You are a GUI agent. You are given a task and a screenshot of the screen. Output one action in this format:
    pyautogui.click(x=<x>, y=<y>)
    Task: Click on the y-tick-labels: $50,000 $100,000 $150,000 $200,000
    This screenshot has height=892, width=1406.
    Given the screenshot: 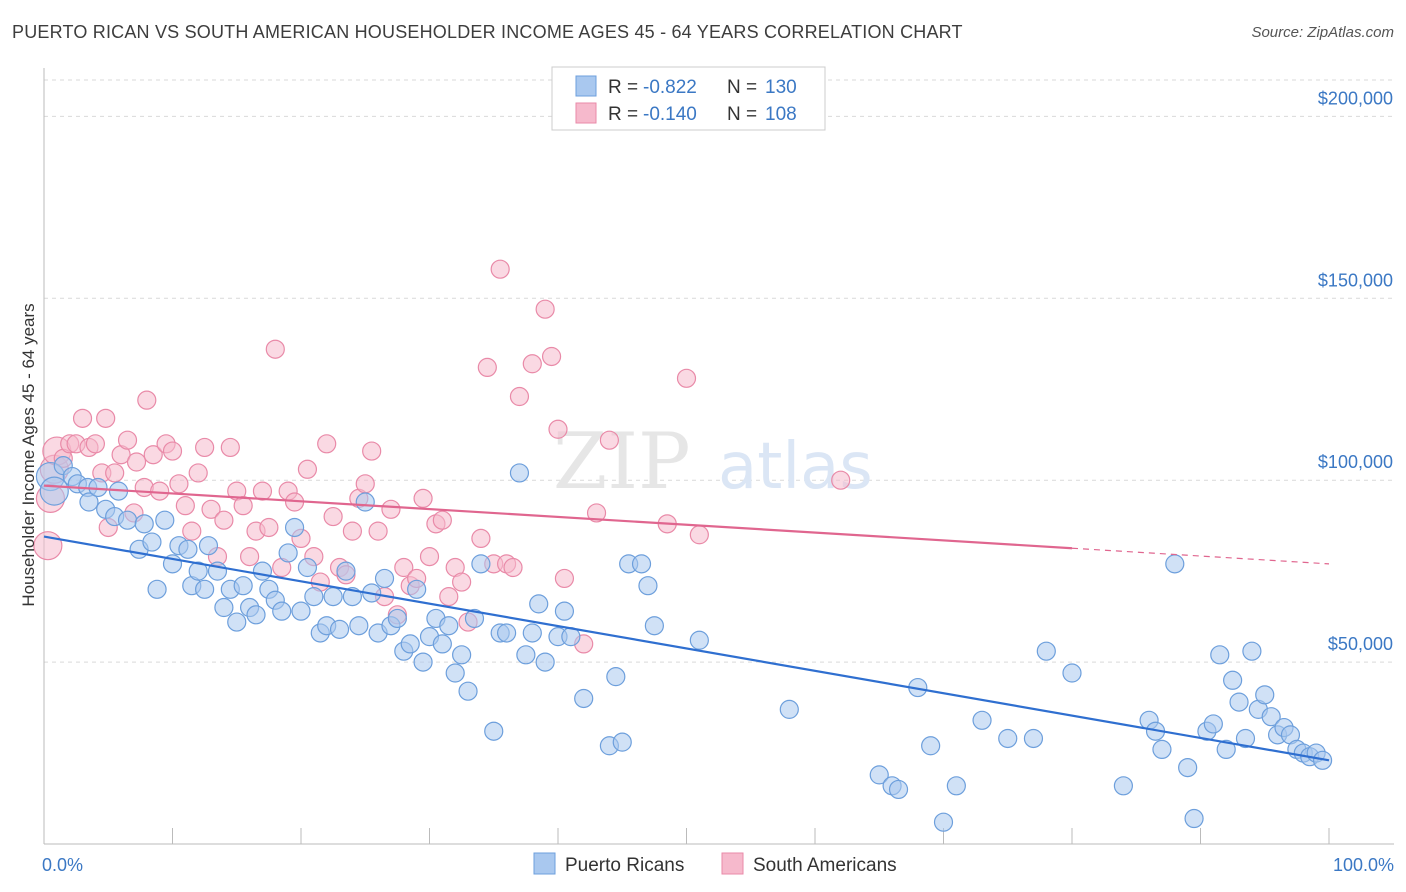 What is the action you would take?
    pyautogui.click(x=1355, y=371)
    